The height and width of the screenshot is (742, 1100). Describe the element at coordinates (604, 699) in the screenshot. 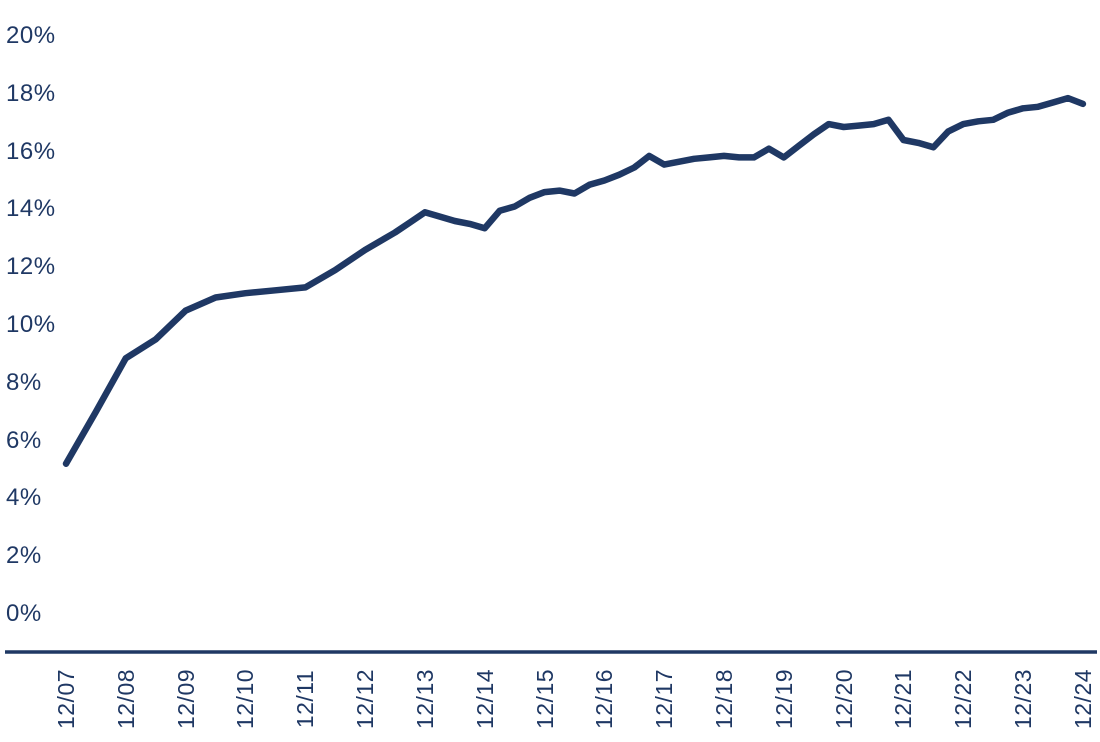

I see `x-tick-label: 12/16` at that location.